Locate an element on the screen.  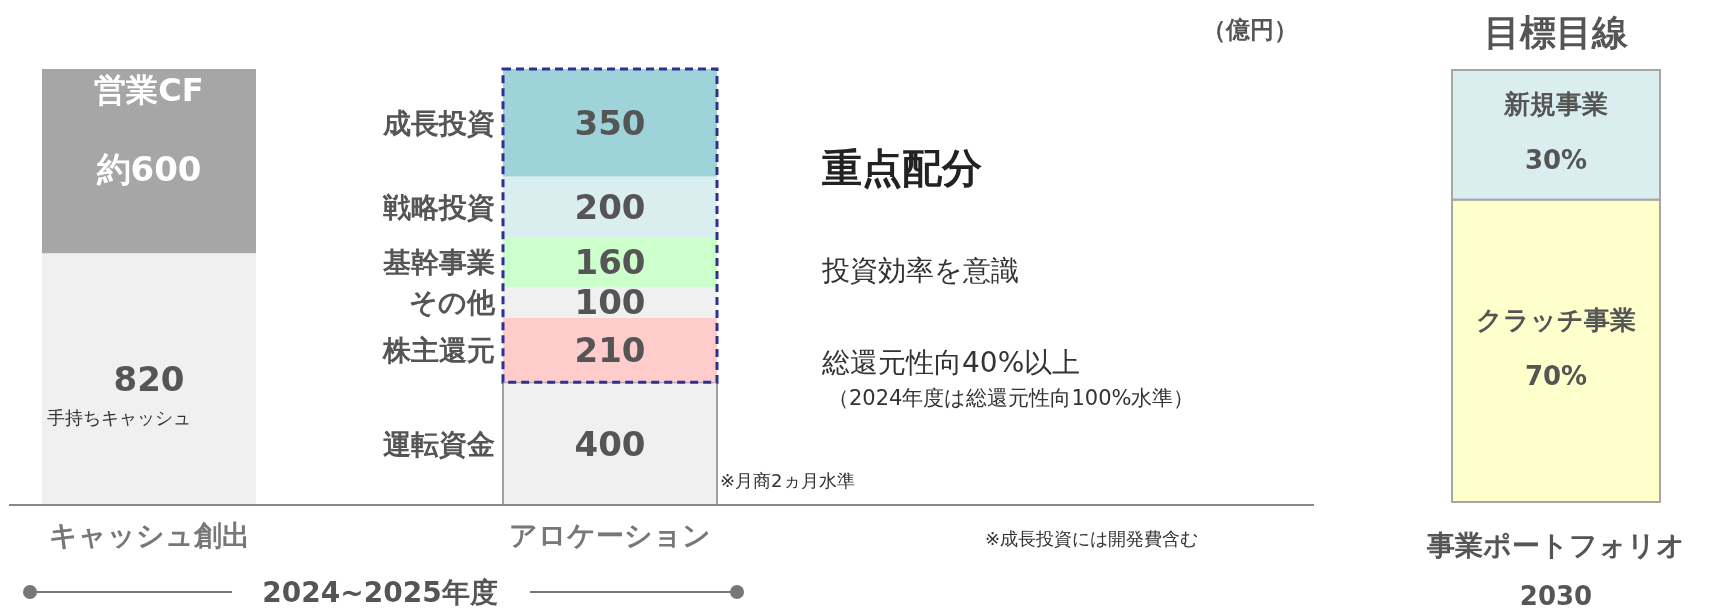
data-label: 約600 is located at coordinates (148, 169).